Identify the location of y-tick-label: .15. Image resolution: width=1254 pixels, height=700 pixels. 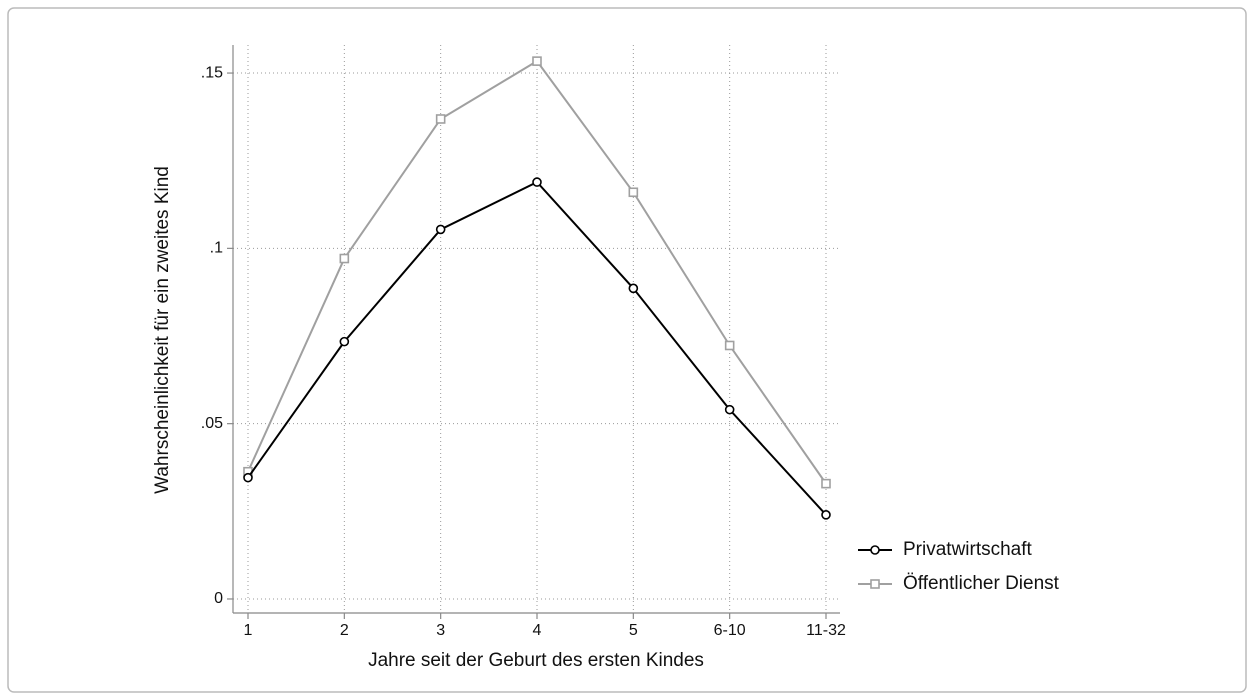
(212, 72).